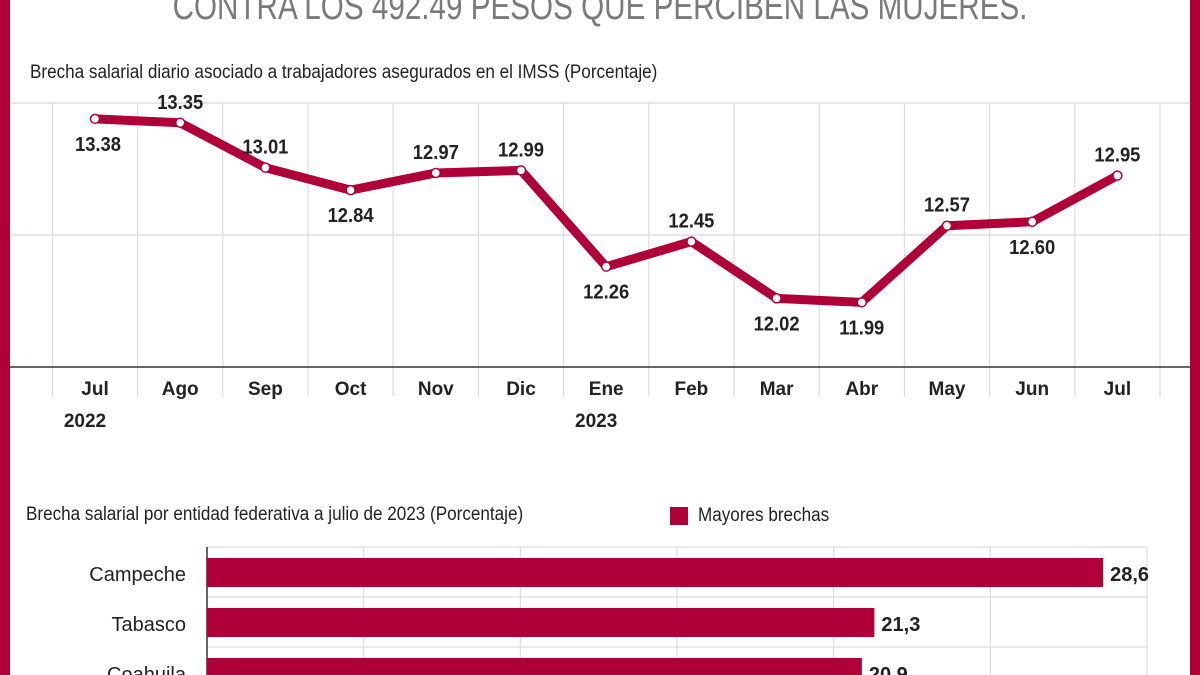 This screenshot has width=1200, height=675. Describe the element at coordinates (436, 389) in the screenshot. I see `x-tick-label: Nov` at that location.